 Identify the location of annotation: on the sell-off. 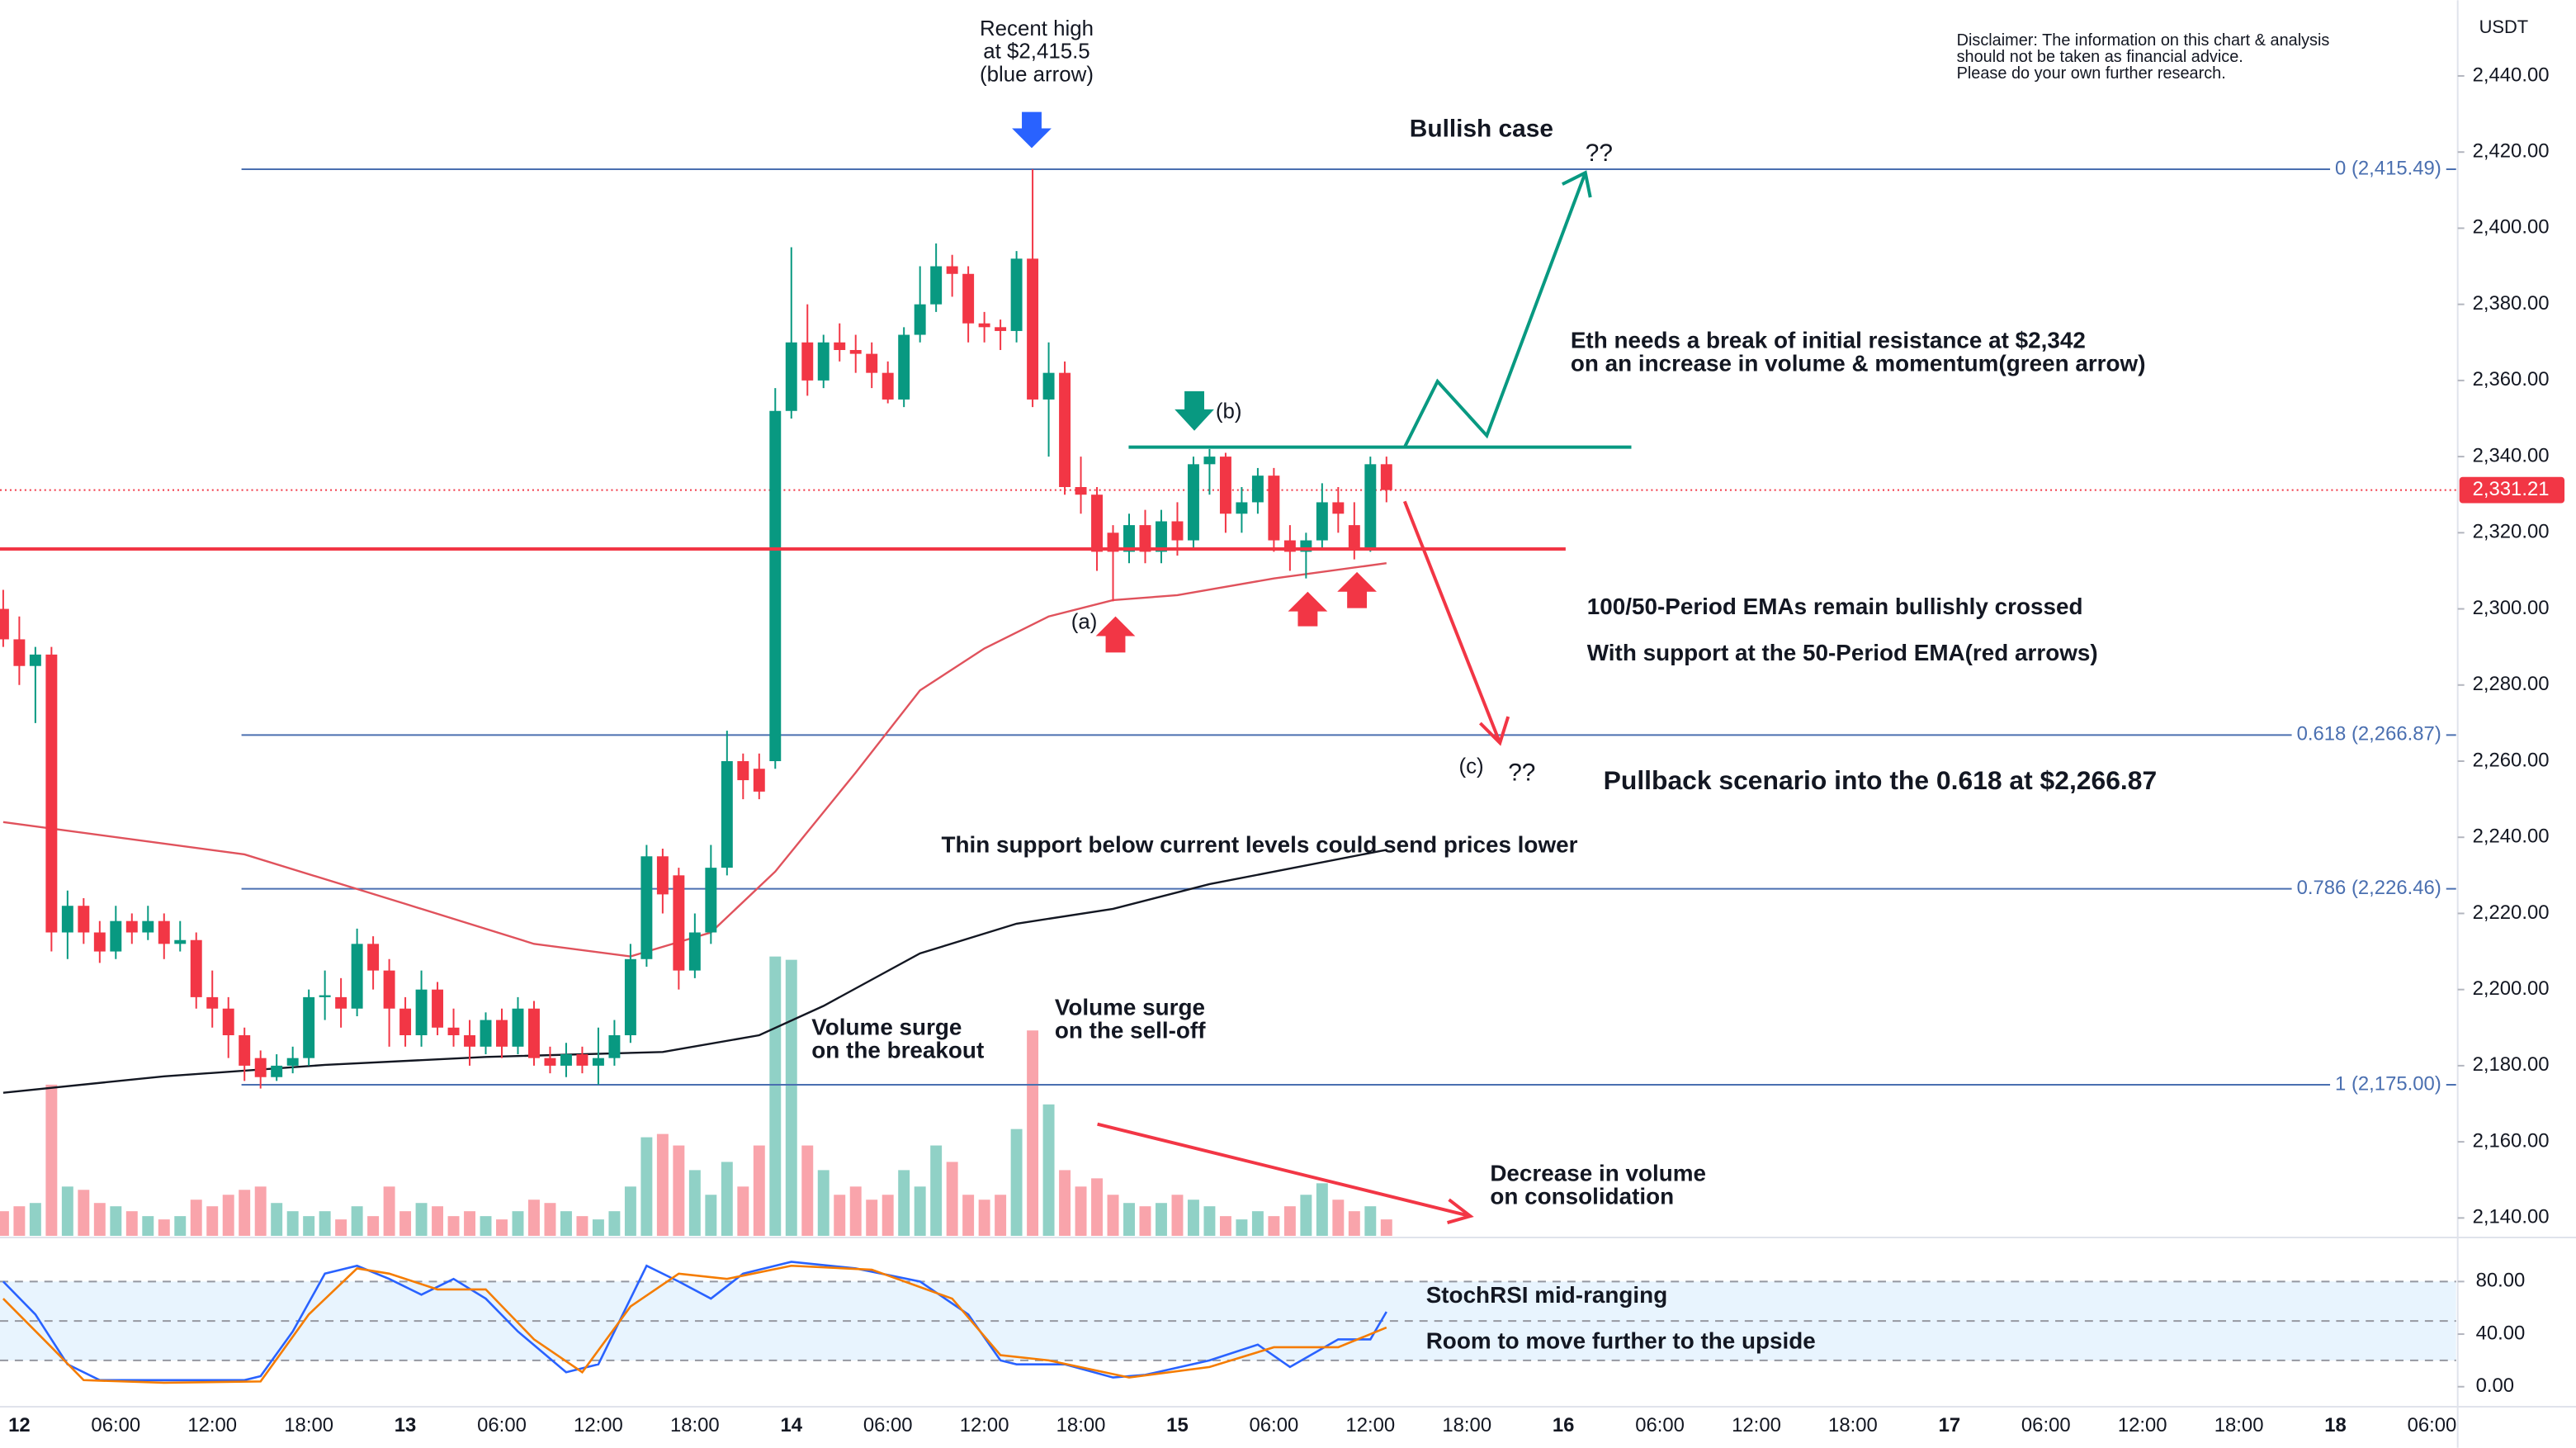
(1130, 1030).